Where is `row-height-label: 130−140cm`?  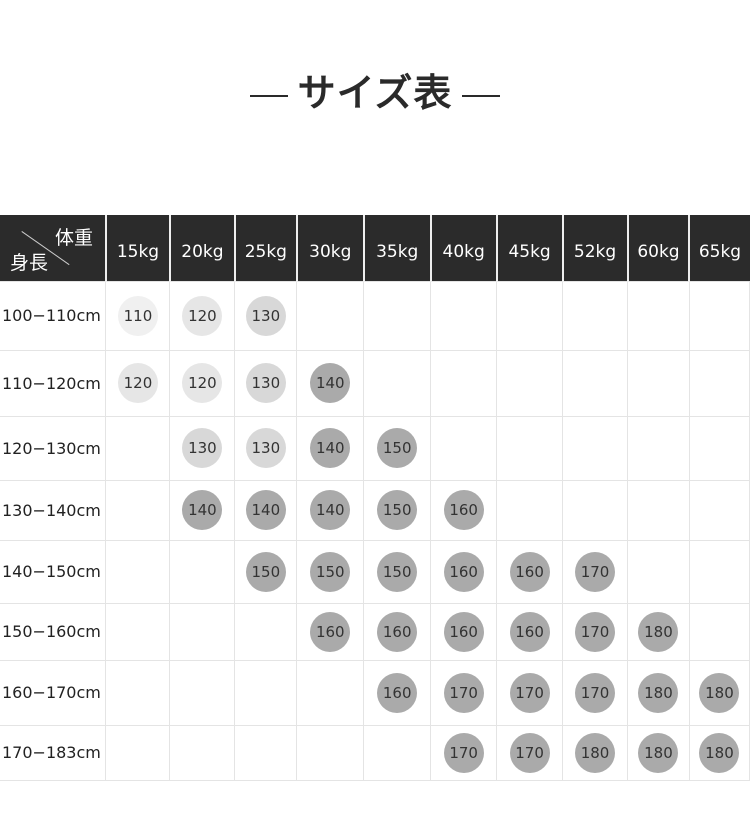 row-height-label: 130−140cm is located at coordinates (53, 510).